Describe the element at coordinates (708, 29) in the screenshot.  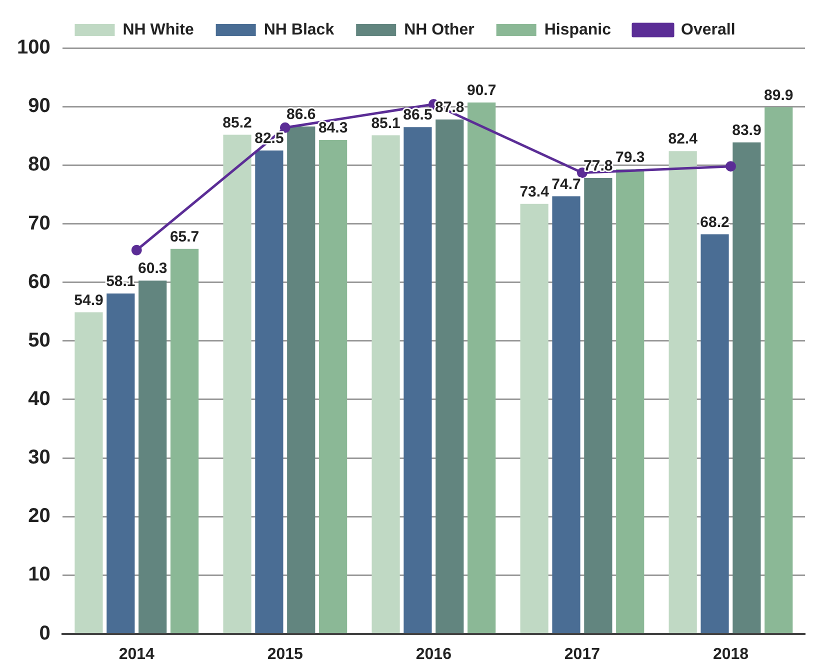
I see `legend-label: Overall` at that location.